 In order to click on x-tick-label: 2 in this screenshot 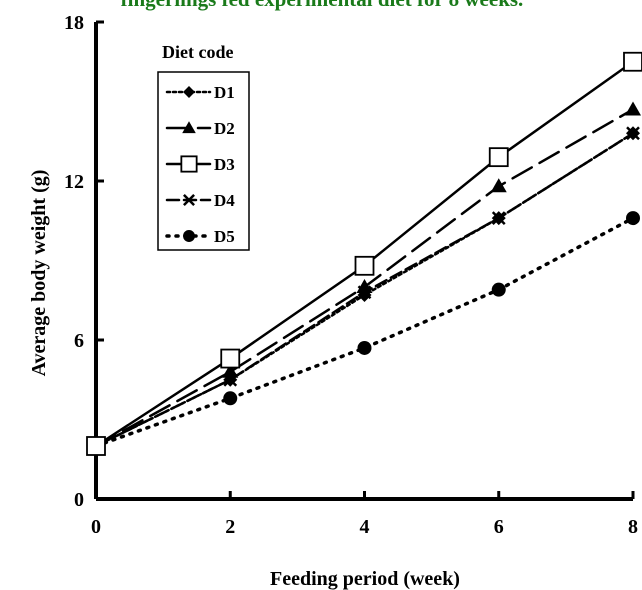, I will do `click(230, 527)`.